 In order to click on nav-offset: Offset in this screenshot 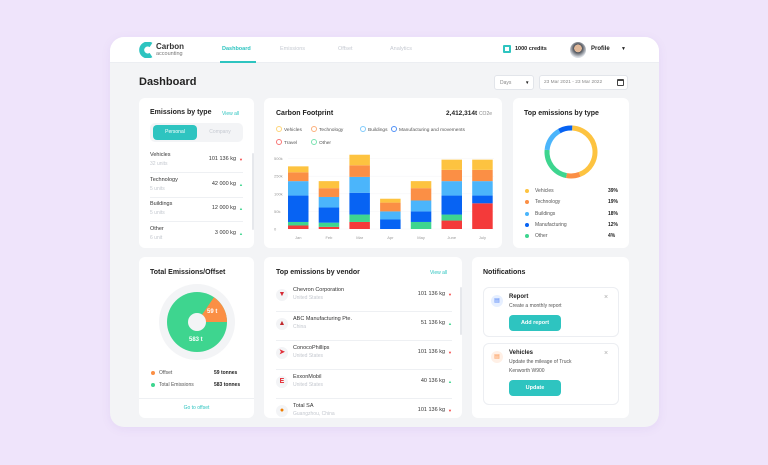, I will do `click(345, 49)`.